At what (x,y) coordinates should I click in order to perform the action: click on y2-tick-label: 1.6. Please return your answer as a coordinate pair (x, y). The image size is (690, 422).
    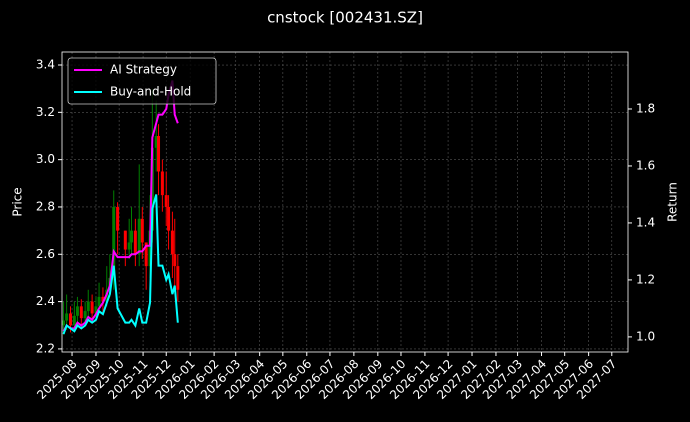
    Looking at the image, I should click on (645, 165).